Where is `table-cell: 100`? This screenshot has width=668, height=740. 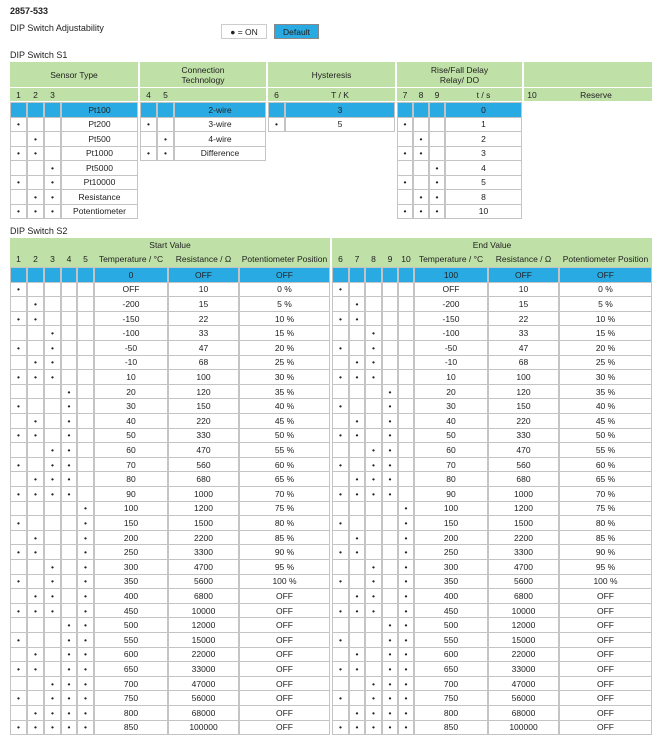 table-cell: 100 is located at coordinates (131, 508).